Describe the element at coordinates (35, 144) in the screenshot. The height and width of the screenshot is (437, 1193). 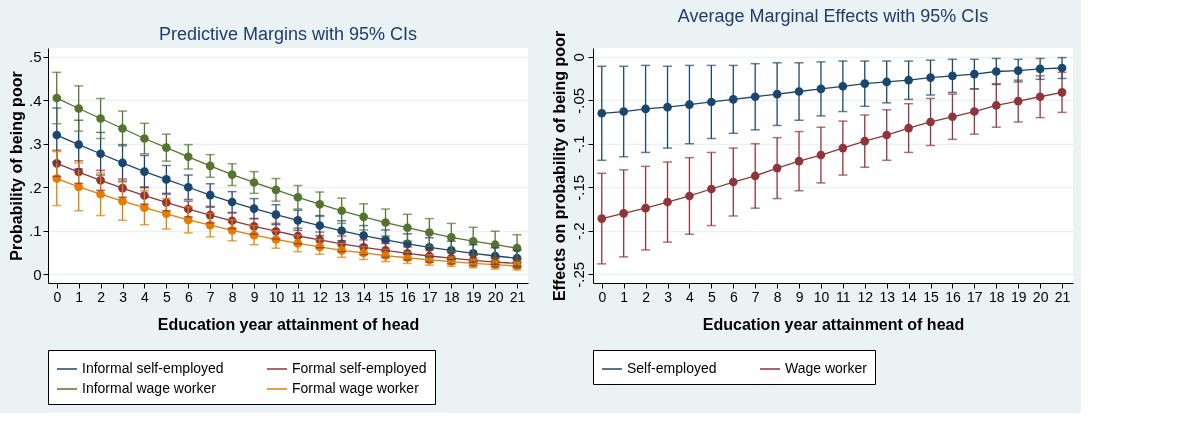
I see `y-tick-label: .3` at that location.